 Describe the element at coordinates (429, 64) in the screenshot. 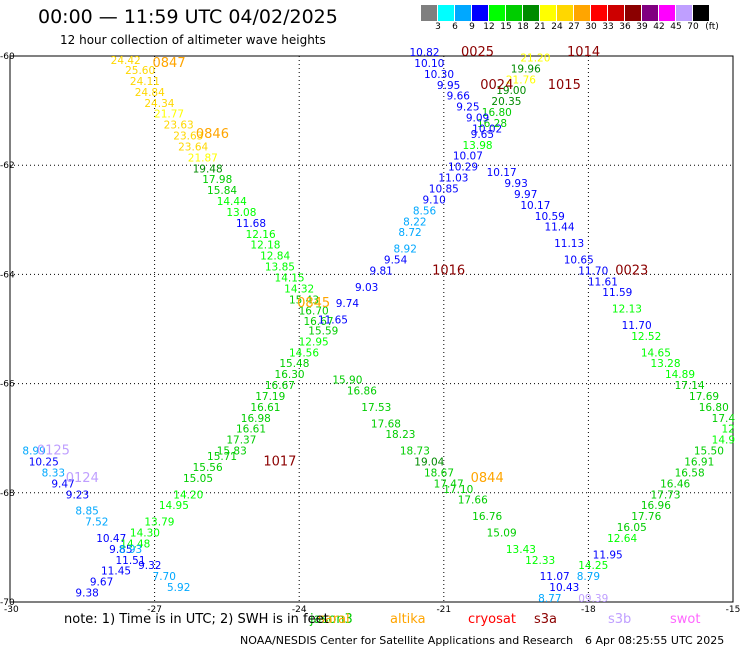

I see `wave-height-value: 10.10` at that location.